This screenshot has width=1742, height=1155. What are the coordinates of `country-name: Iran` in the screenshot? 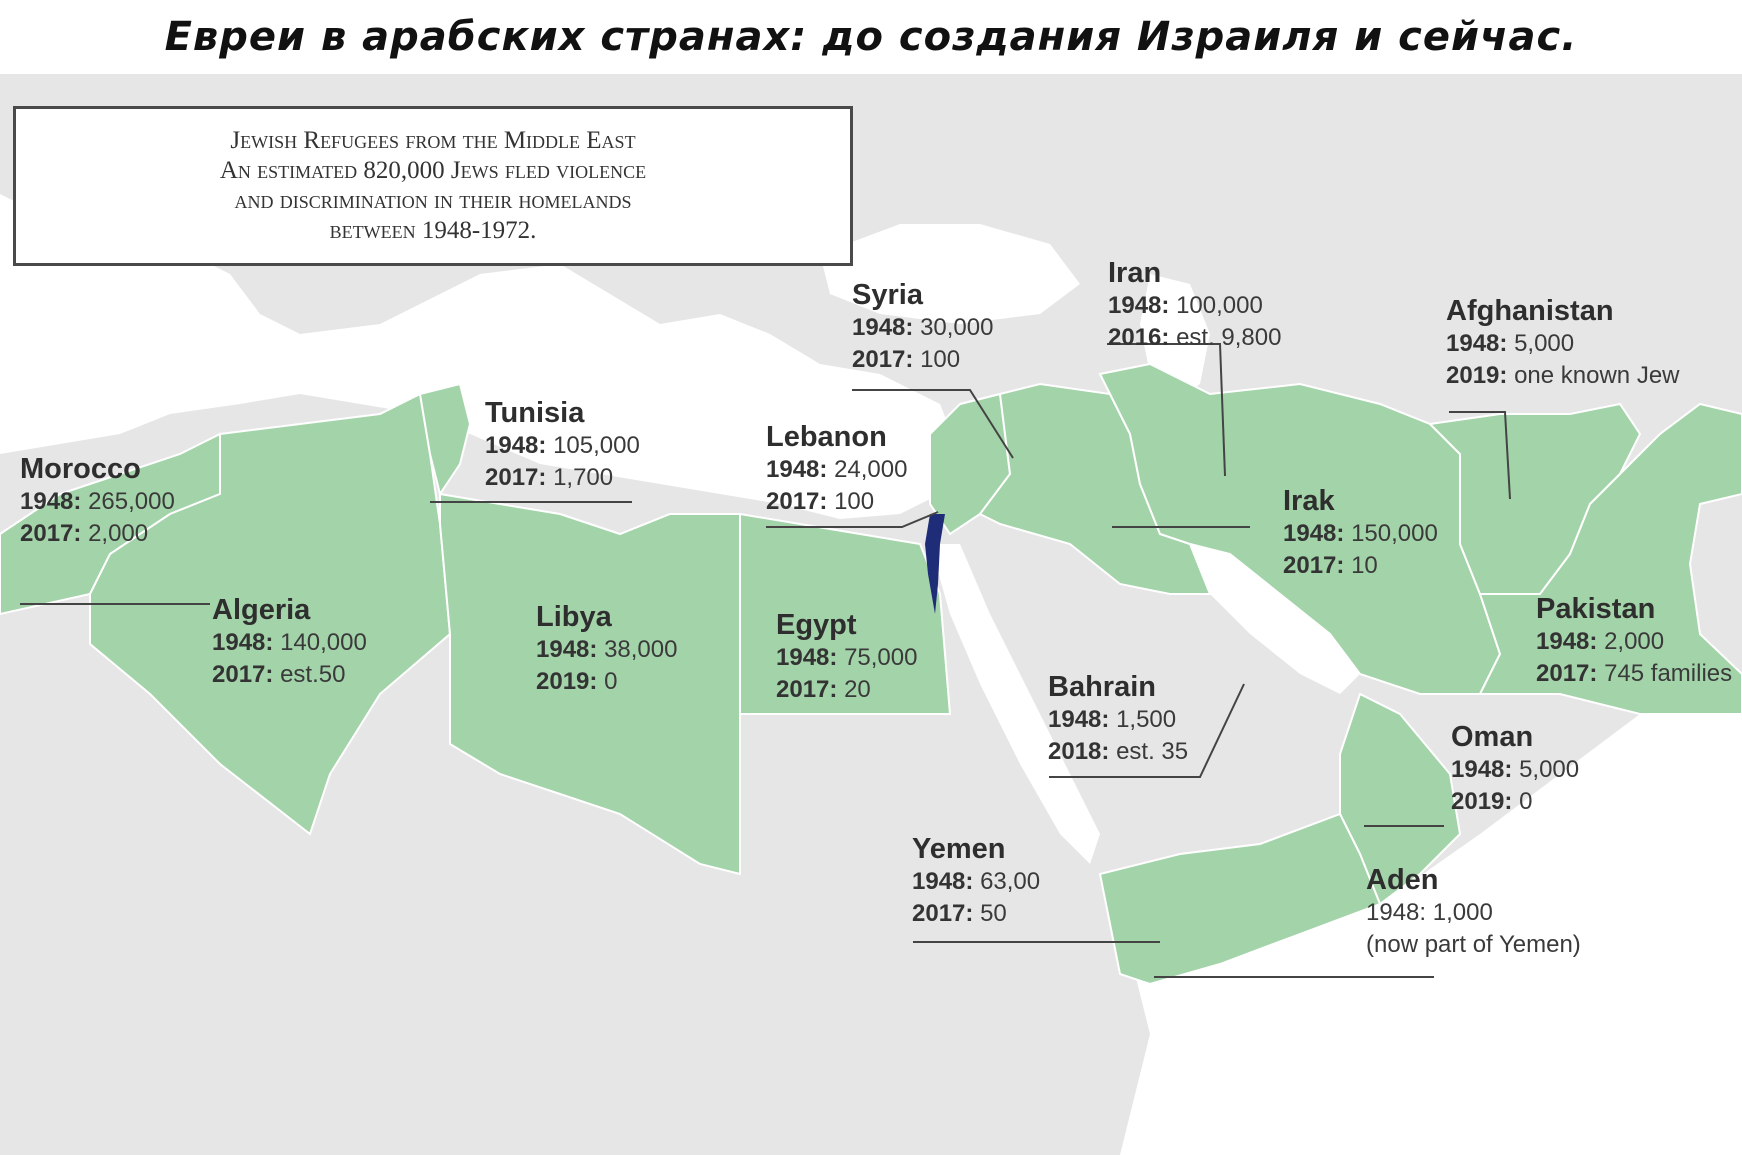 It's located at (1135, 273).